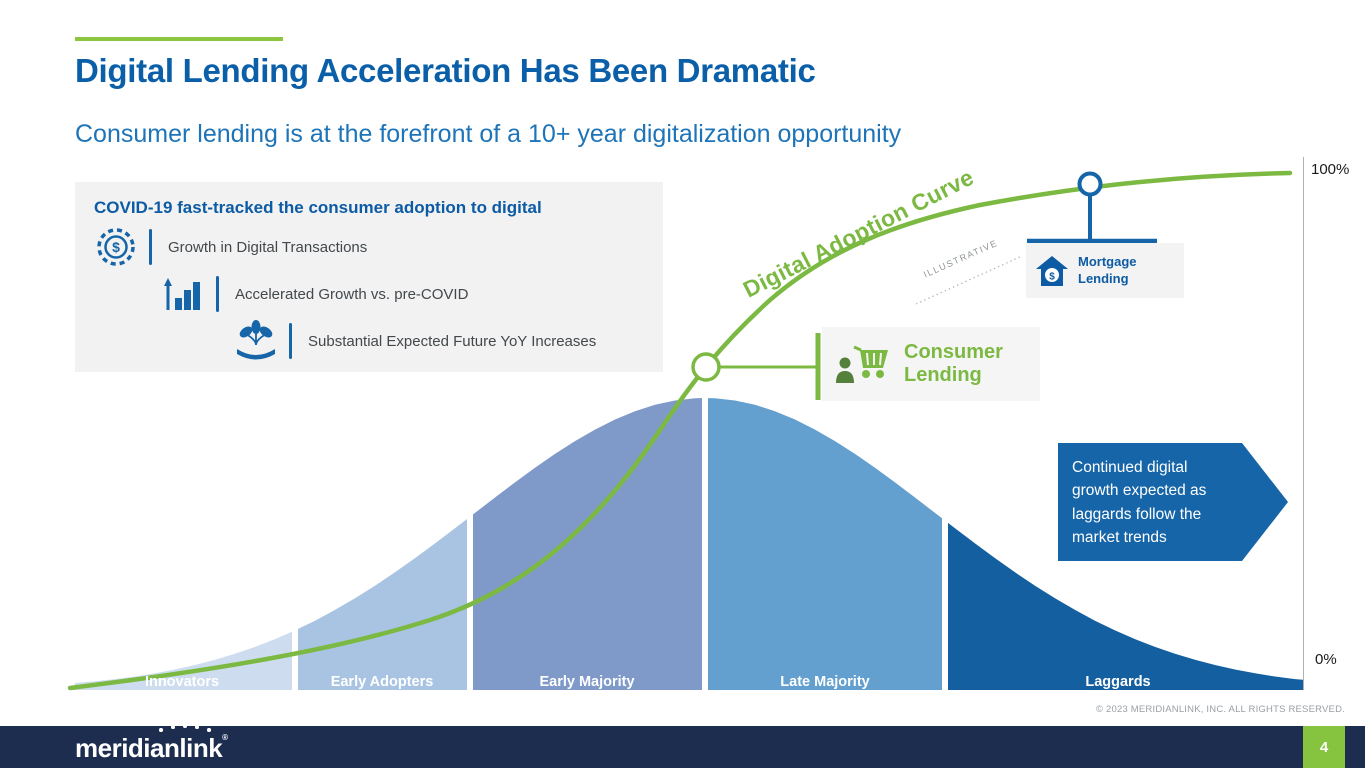 The image size is (1365, 768). Describe the element at coordinates (1107, 270) in the screenshot. I see `mortgage-lending-label: Mortgage Lending` at that location.